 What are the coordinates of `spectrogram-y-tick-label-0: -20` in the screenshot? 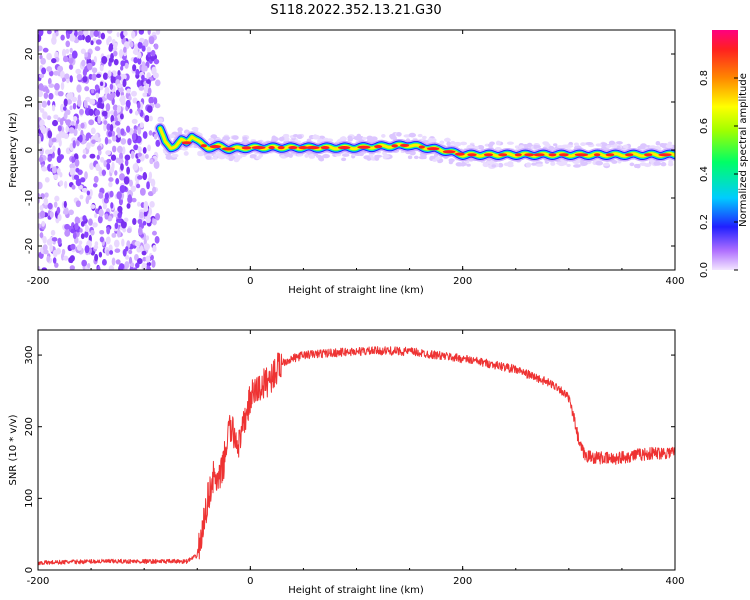 It's located at (29, 246).